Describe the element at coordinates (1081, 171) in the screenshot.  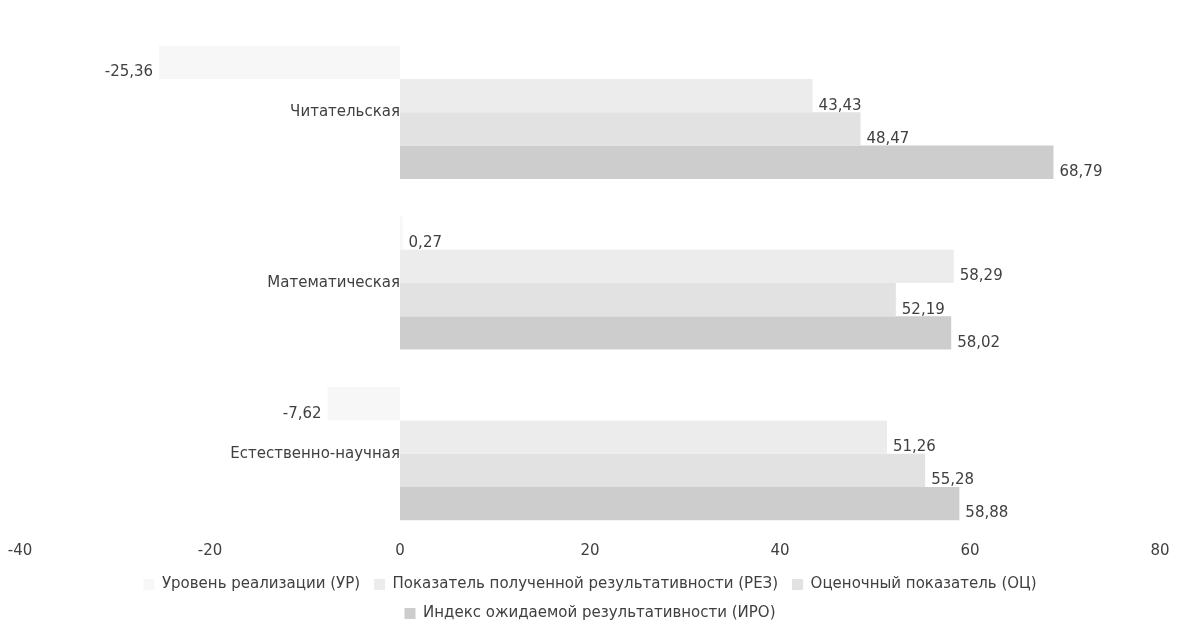
I see `data-label: 68,79` at that location.